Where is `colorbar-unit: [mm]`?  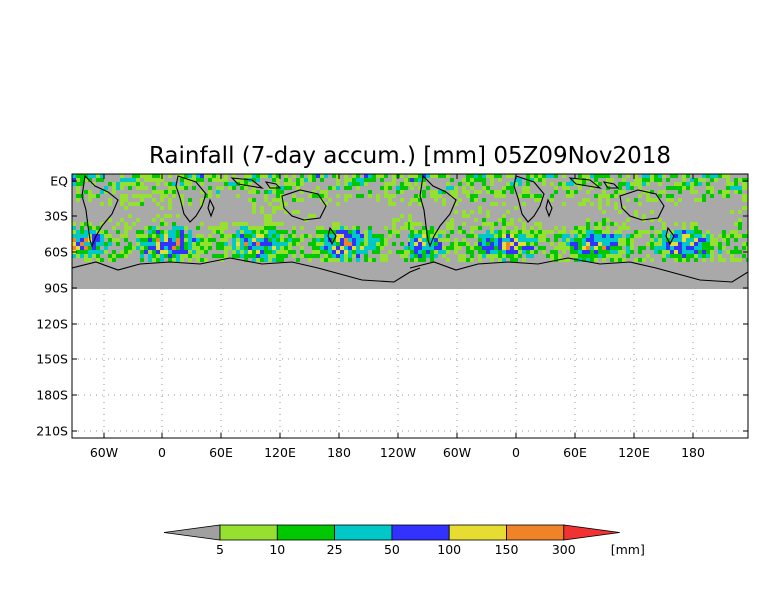 colorbar-unit: [mm] is located at coordinates (628, 549).